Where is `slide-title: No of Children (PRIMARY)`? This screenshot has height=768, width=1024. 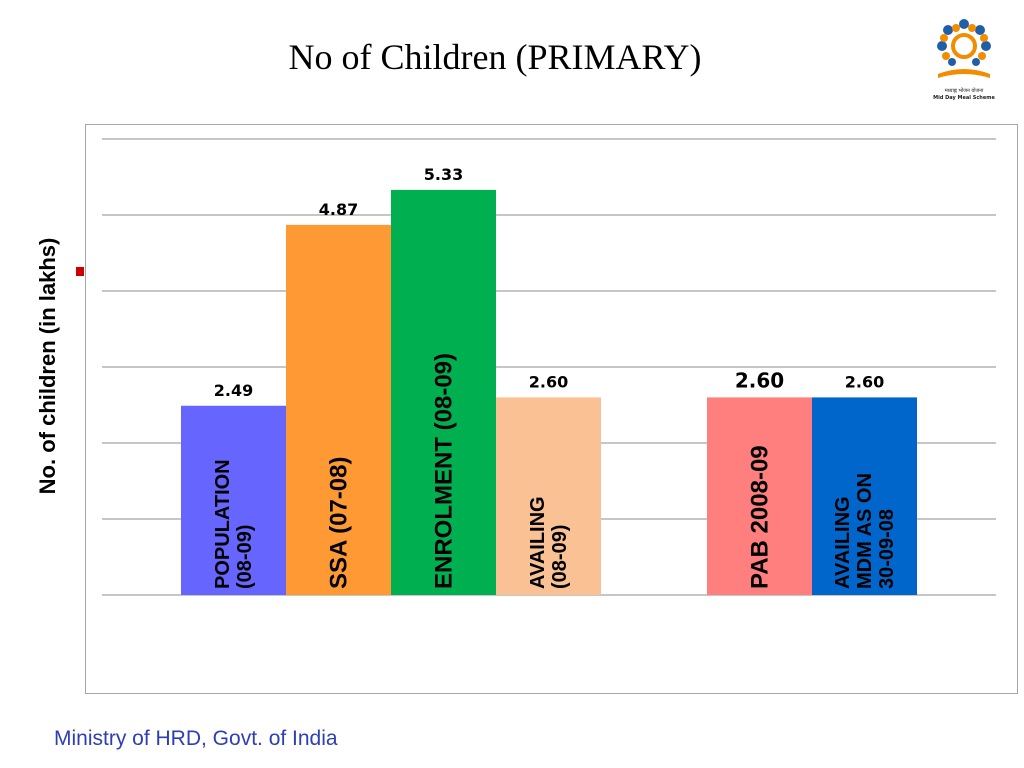
slide-title: No of Children (PRIMARY) is located at coordinates (495, 57).